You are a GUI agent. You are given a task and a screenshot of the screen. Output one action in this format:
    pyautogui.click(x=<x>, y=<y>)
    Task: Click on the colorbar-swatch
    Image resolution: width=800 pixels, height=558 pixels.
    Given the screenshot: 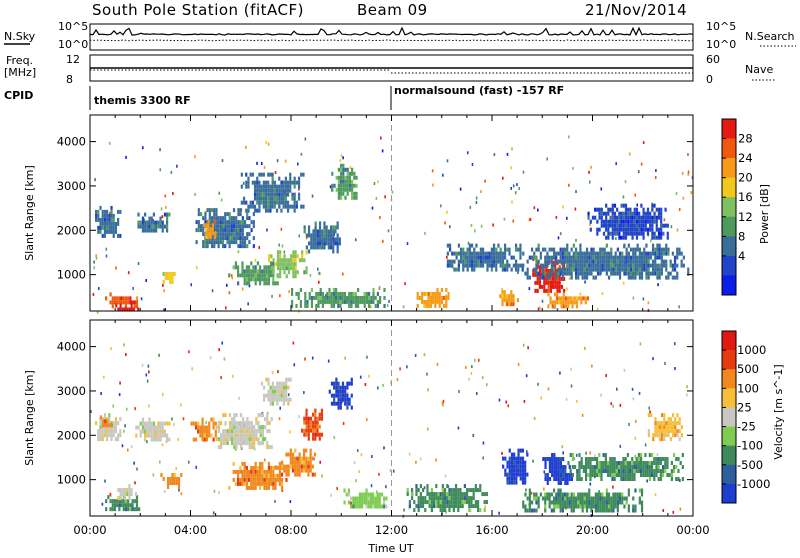 What is the action you would take?
    pyautogui.click(x=729, y=436)
    